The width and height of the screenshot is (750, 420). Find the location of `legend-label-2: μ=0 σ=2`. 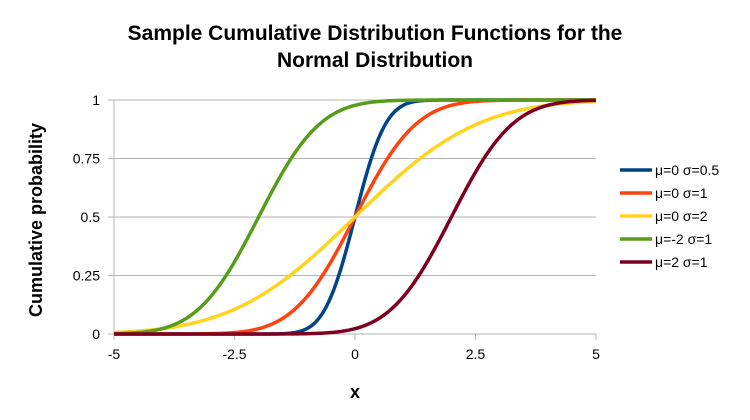

legend-label-2: μ=0 σ=2 is located at coordinates (681, 216).